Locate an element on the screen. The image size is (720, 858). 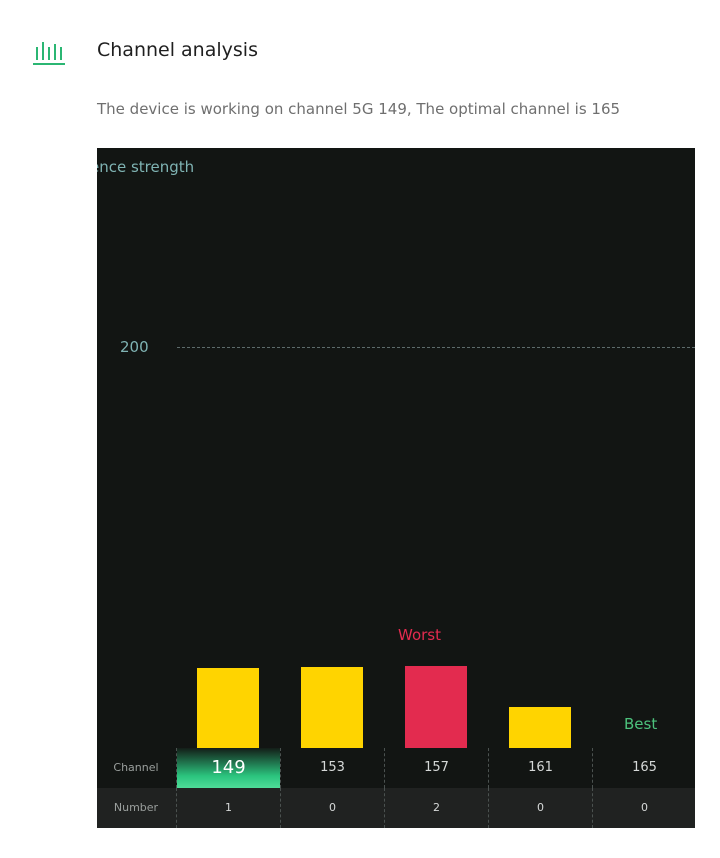
number-row-label: Number is located at coordinates (136, 807).